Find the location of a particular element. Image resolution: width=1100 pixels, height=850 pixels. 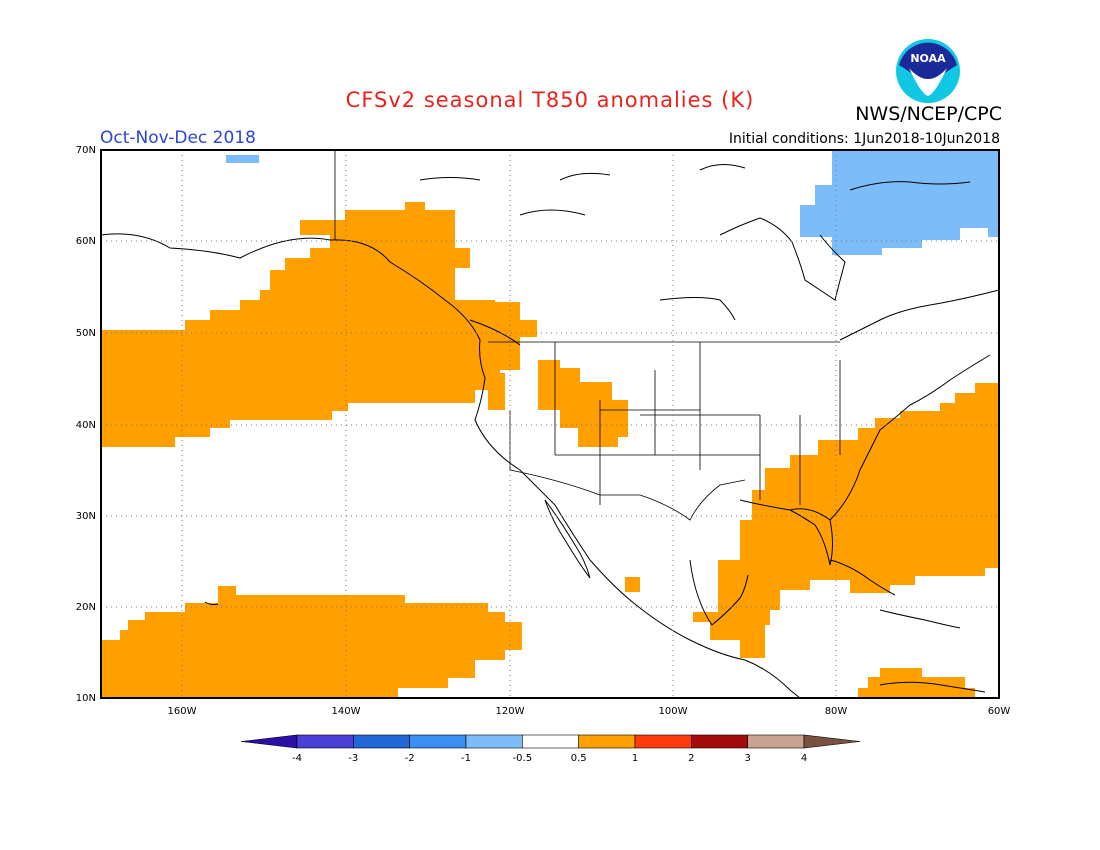

cool-anomaly-bering-cell is located at coordinates (242, 159).